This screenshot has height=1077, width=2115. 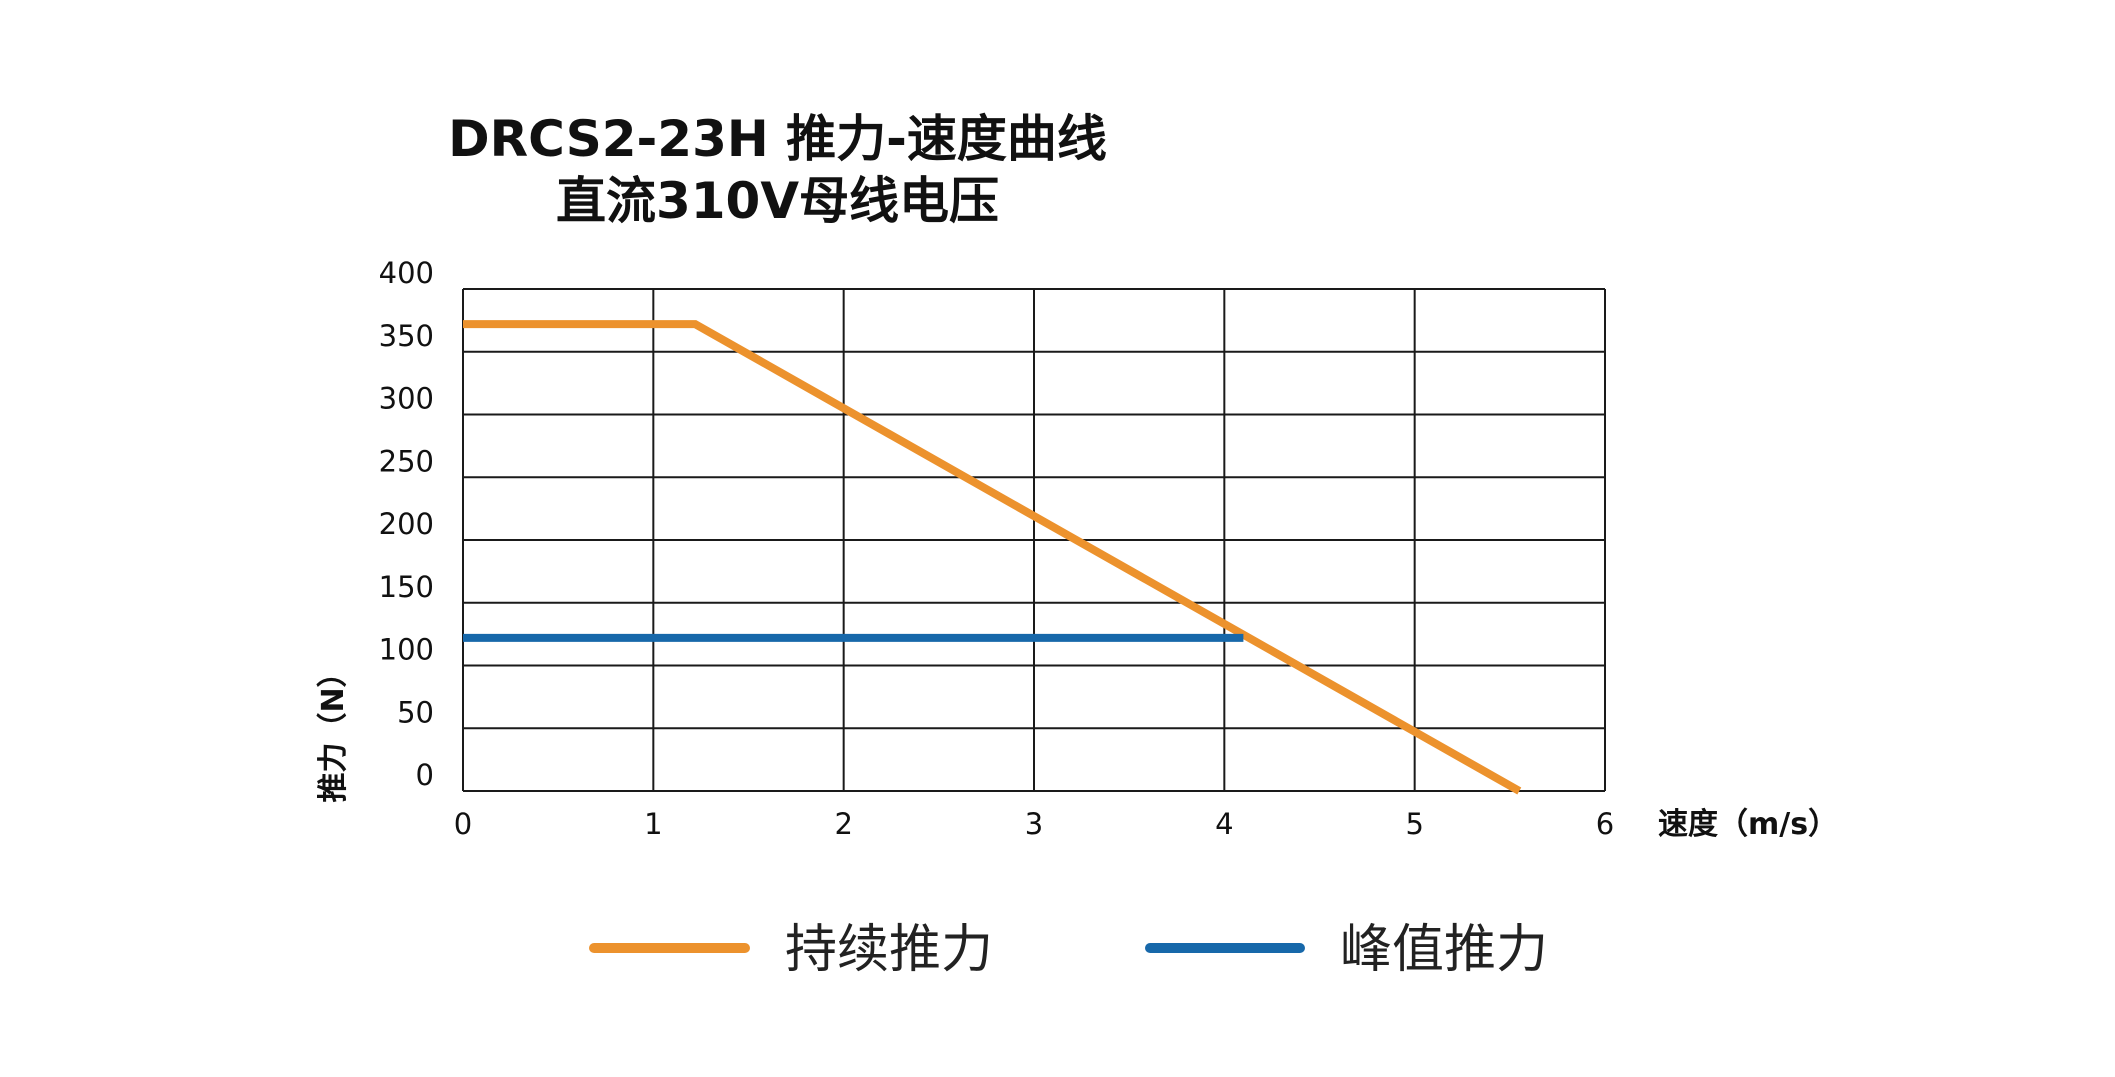 I want to click on y-tick-label: 300, so click(x=406, y=399).